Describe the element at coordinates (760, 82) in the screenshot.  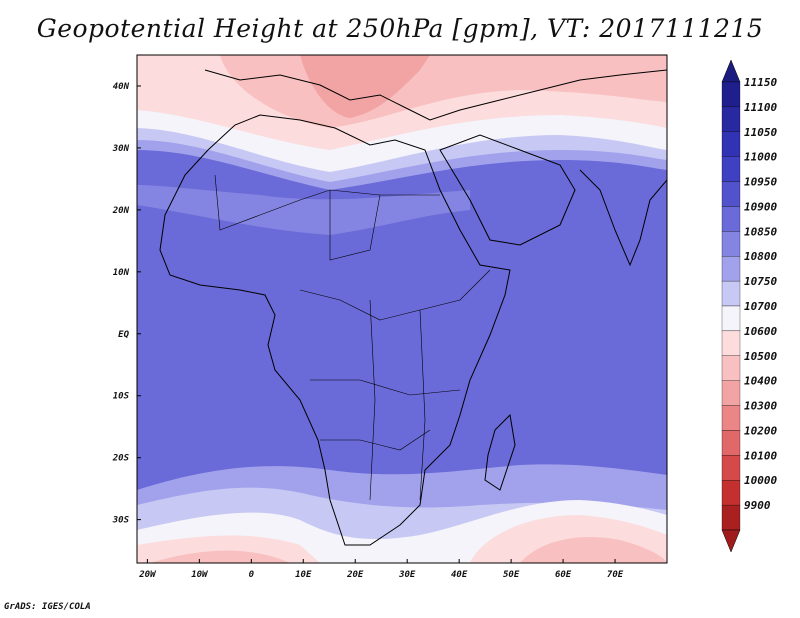
I see `colorbar-label: 11150` at that location.